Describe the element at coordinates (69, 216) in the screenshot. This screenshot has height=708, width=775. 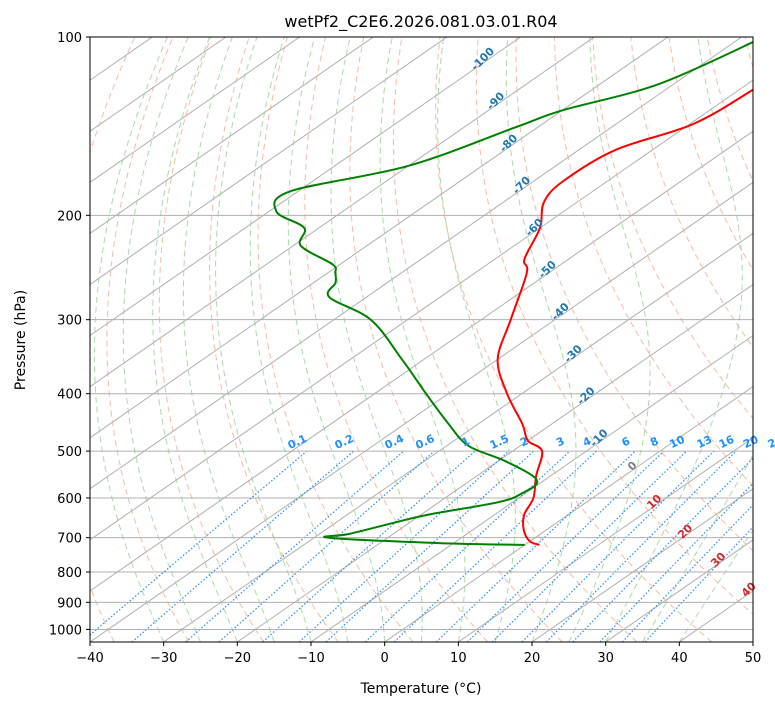
I see `y-tick-label: 200` at that location.